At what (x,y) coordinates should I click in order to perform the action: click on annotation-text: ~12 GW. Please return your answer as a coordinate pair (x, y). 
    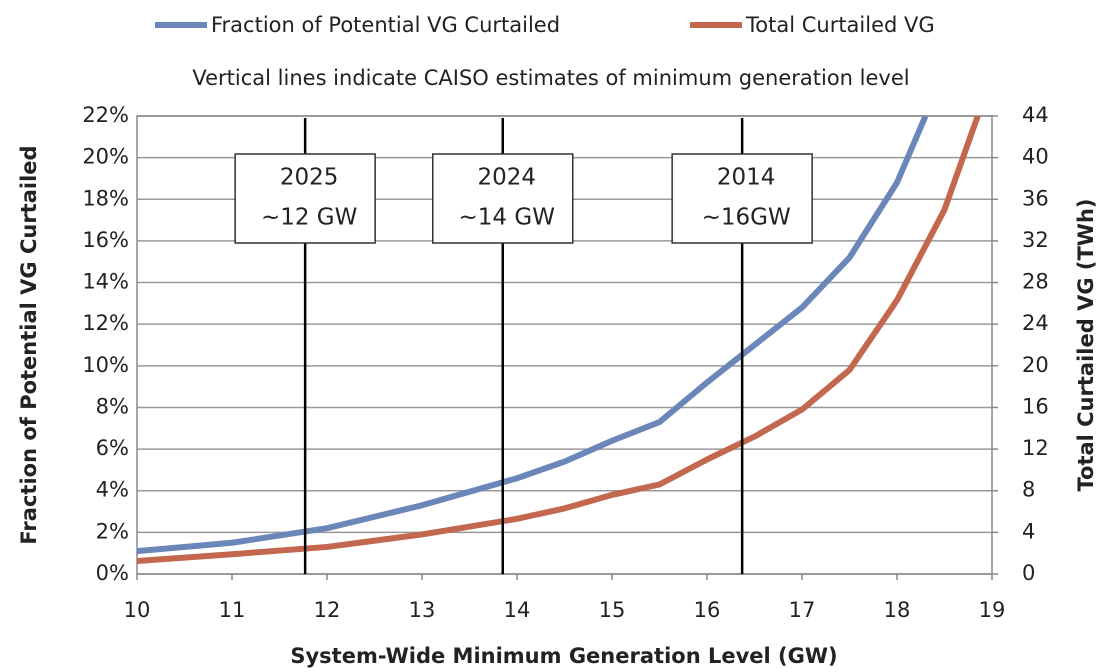
    Looking at the image, I should click on (309, 218).